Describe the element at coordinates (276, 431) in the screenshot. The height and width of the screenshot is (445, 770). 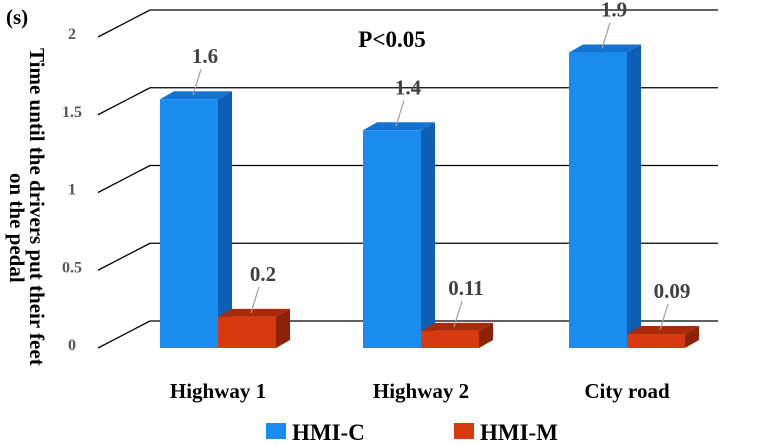
I see `legend-swatch-hmi-c` at that location.